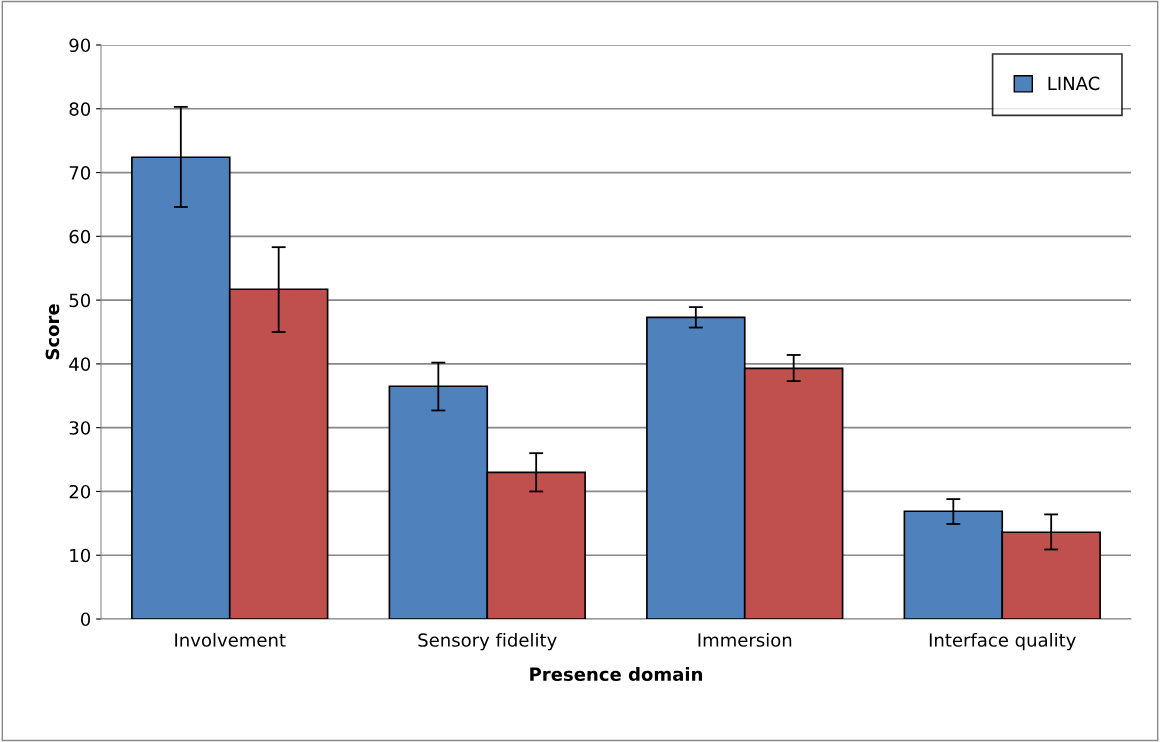 The image size is (1160, 742). Describe the element at coordinates (616, 674) in the screenshot. I see `x-axis-title: Presence domain` at that location.